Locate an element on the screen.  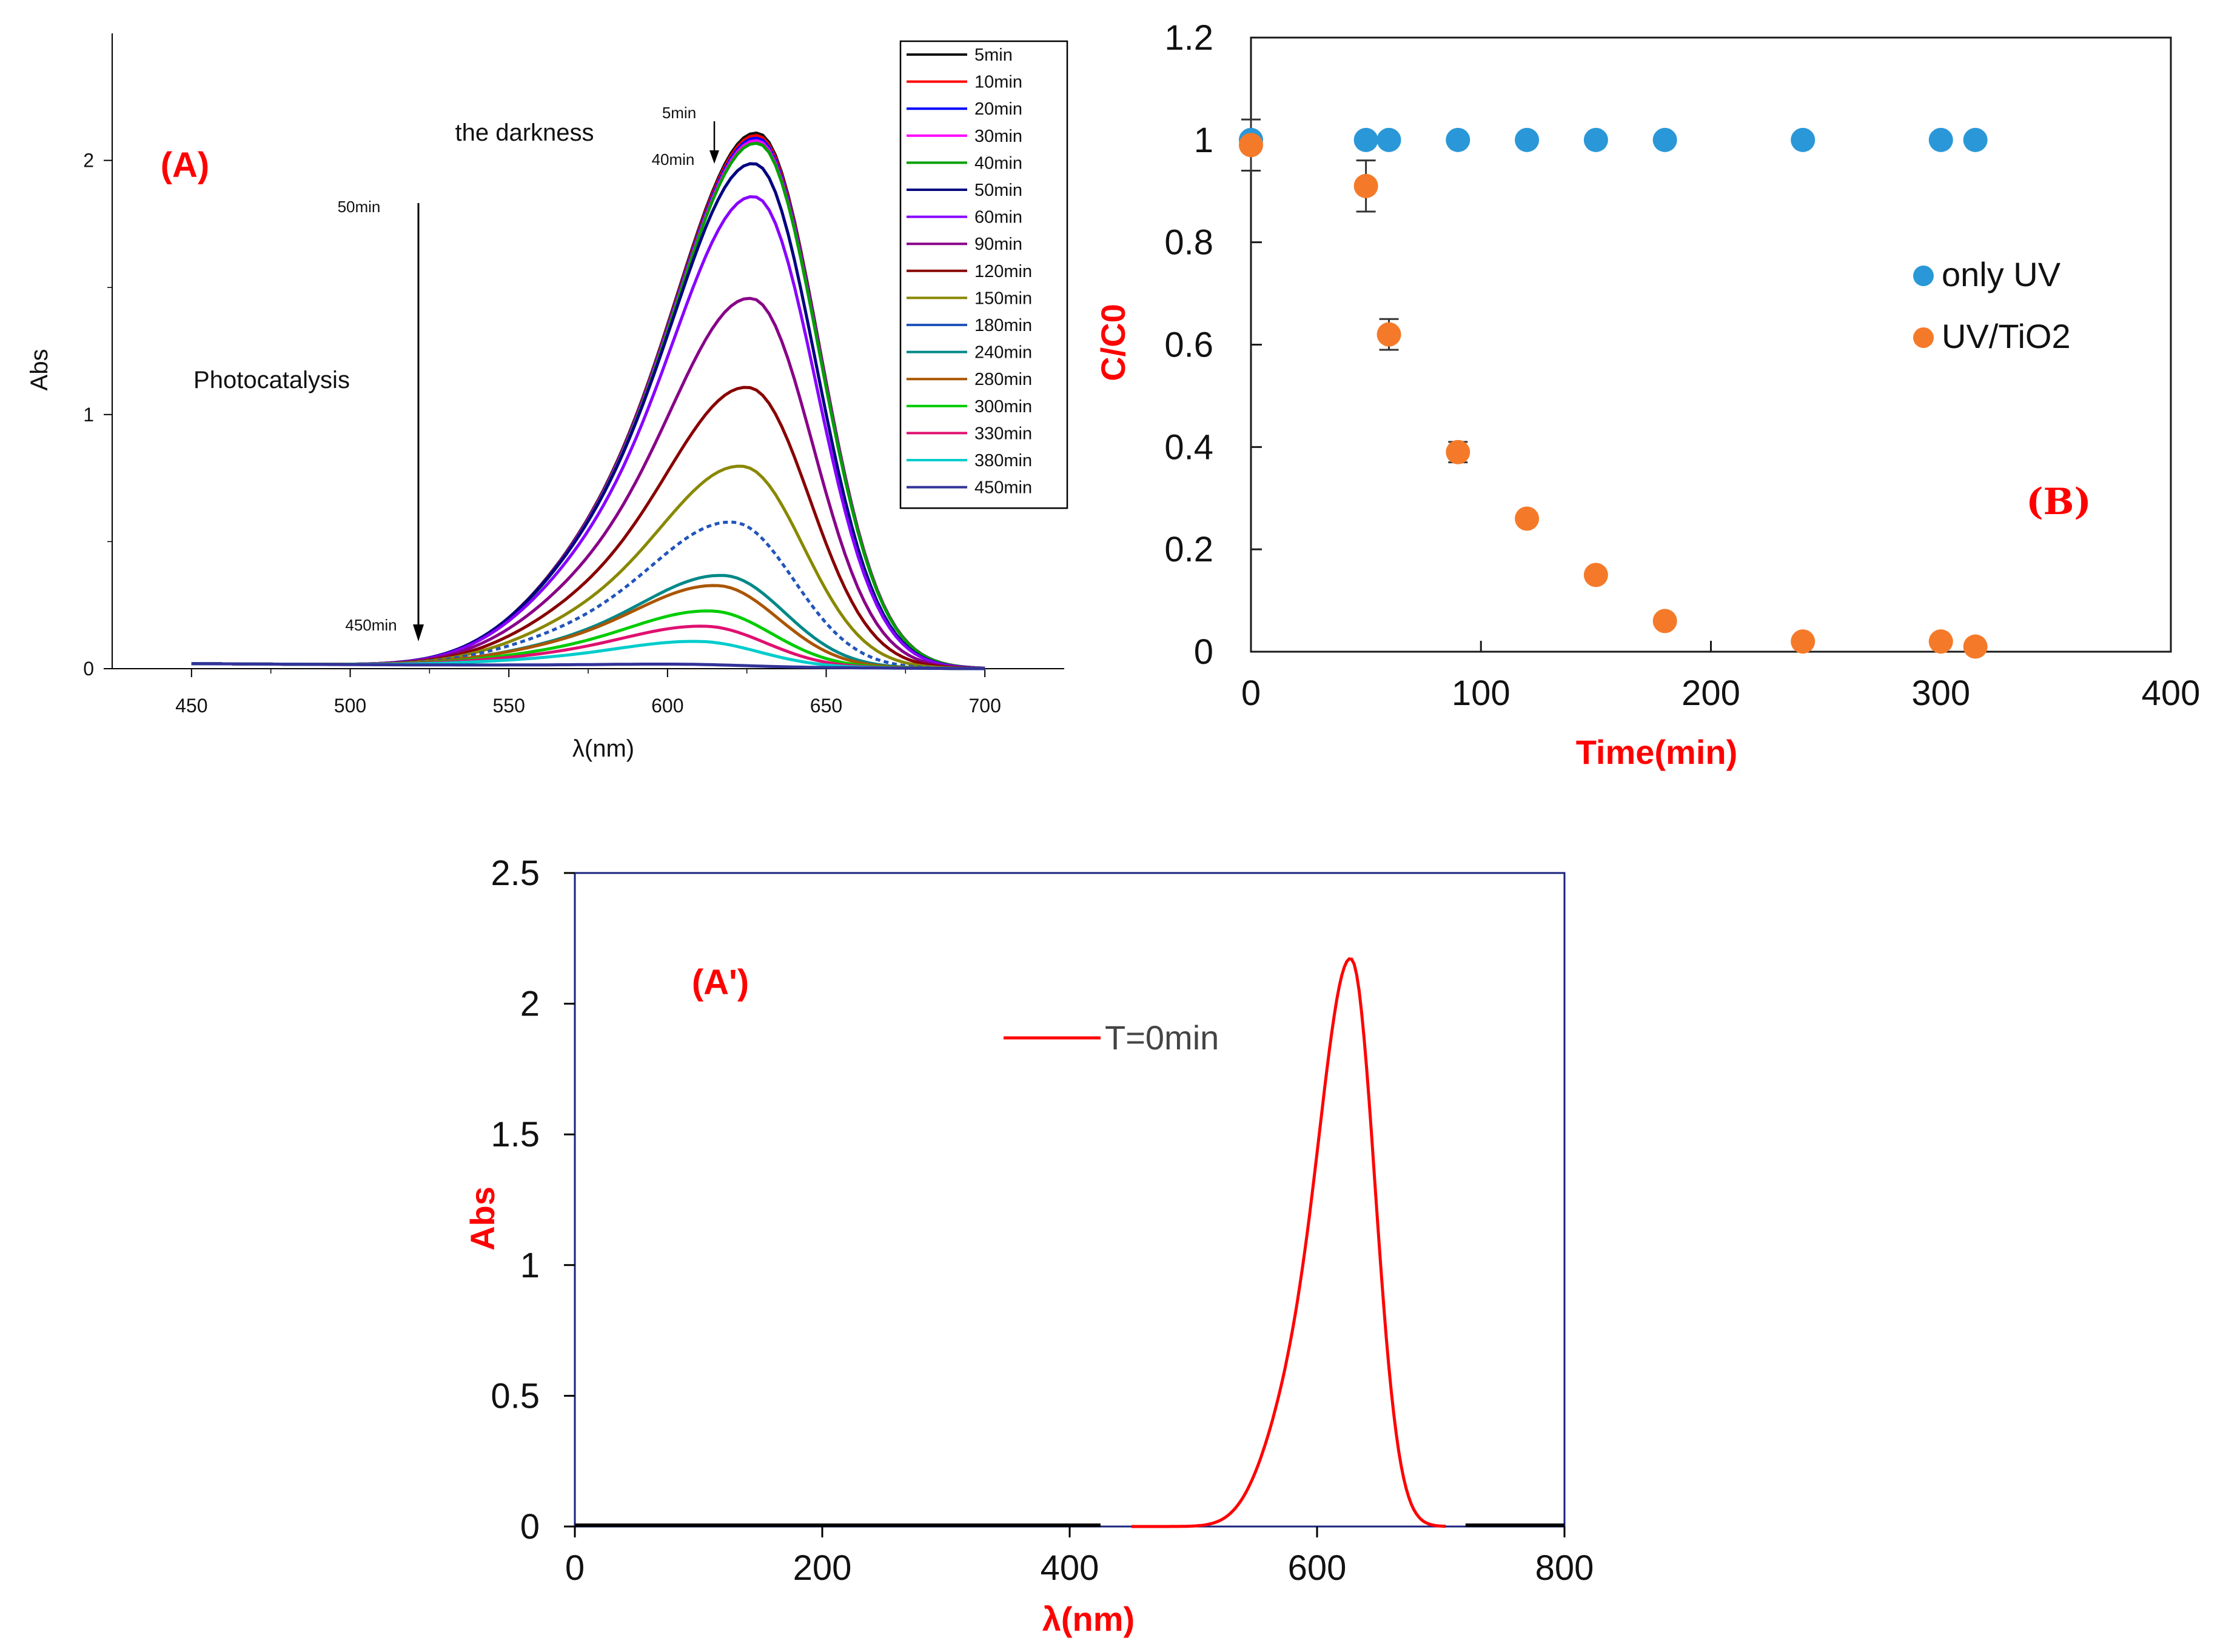
legend-label-120min: 120min is located at coordinates (1003, 271).